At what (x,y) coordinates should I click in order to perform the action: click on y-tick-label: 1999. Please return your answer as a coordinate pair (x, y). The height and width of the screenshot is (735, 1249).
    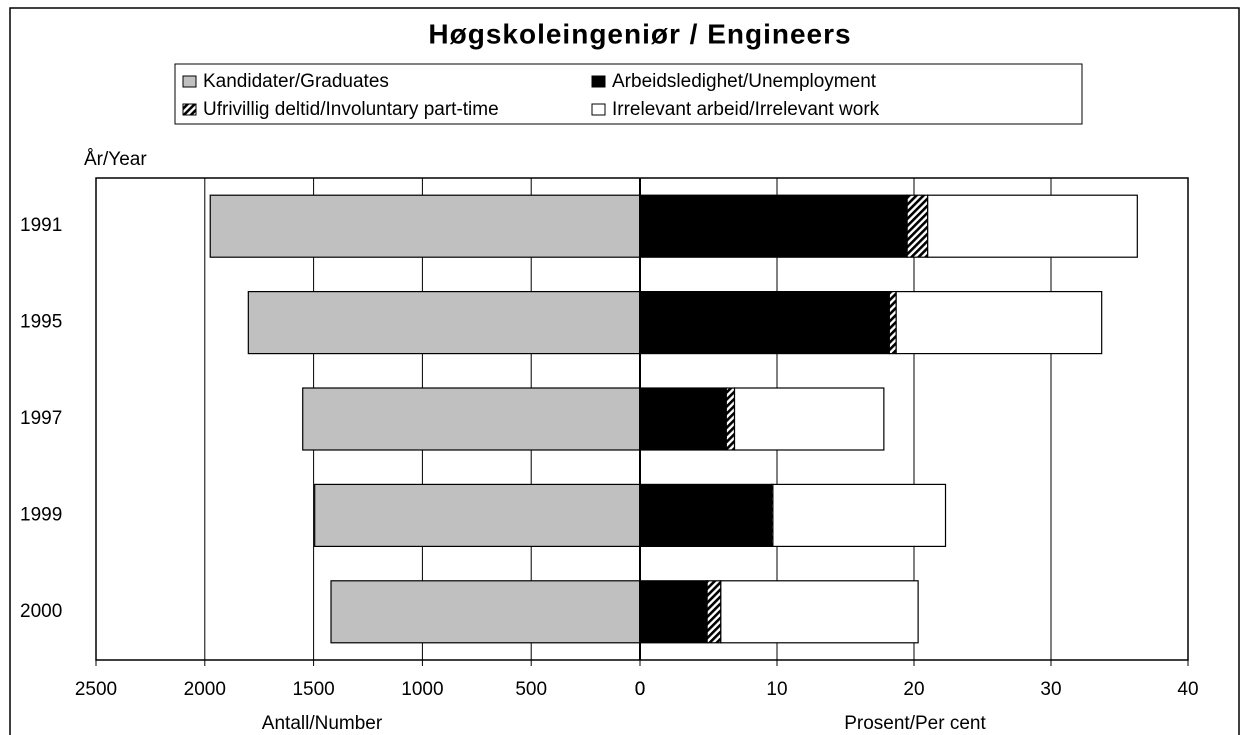
    Looking at the image, I should click on (41, 514).